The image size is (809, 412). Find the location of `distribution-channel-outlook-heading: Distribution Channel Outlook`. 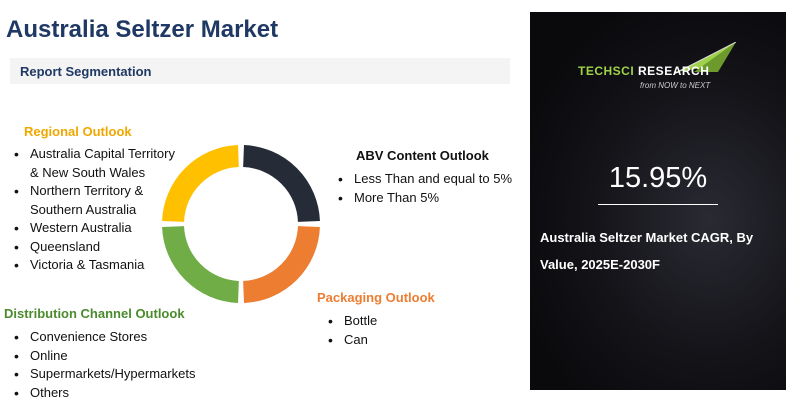

distribution-channel-outlook-heading: Distribution Channel Outlook is located at coordinates (94, 313).